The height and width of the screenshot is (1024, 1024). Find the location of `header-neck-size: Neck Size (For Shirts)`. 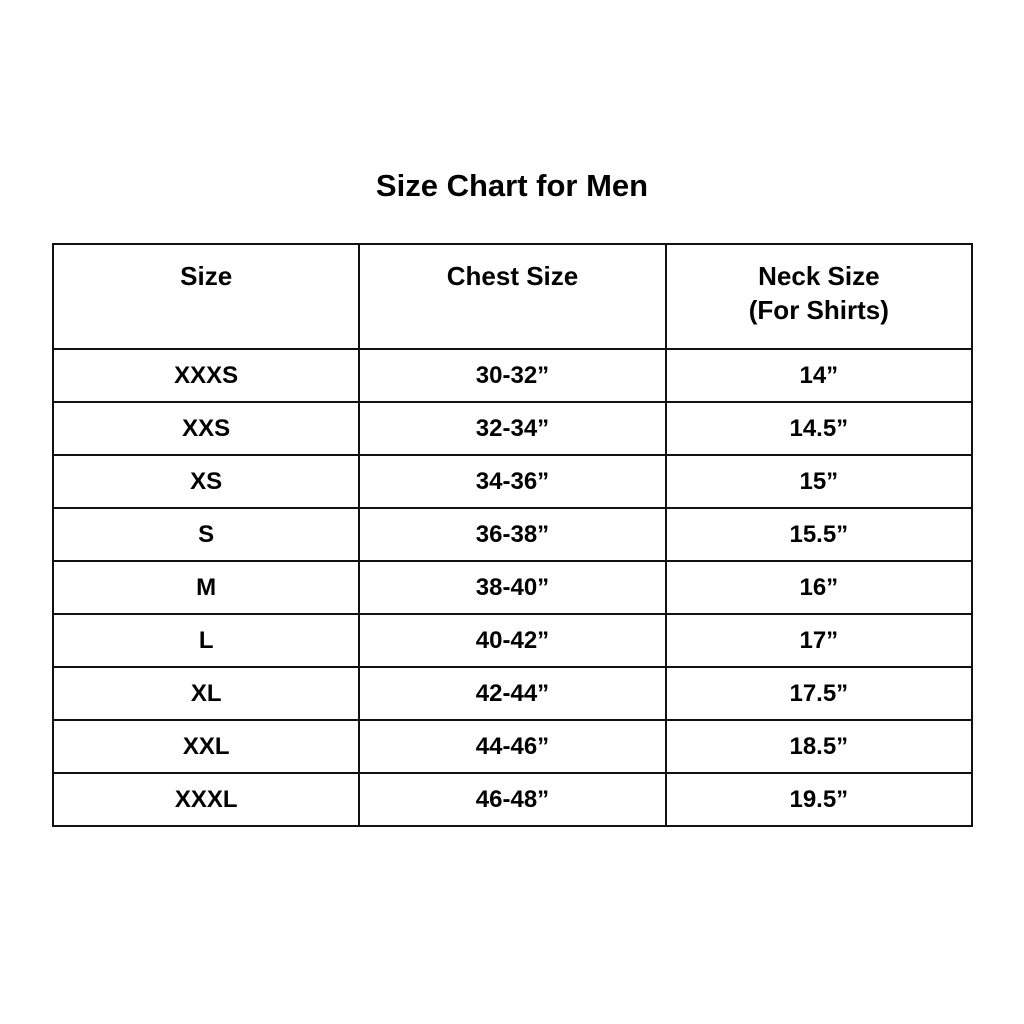

header-neck-size: Neck Size (For Shirts) is located at coordinates (819, 296).